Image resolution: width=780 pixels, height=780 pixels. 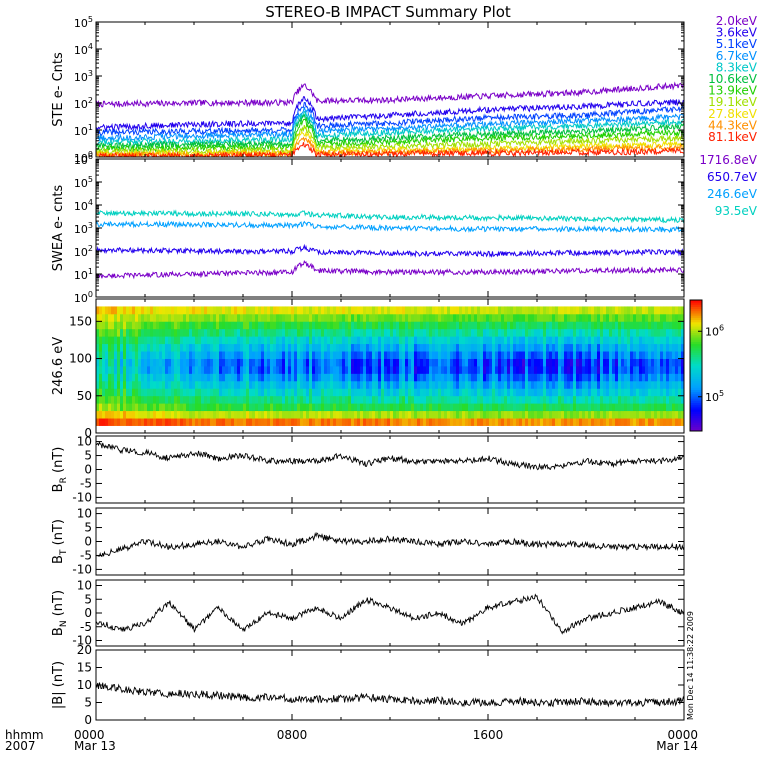 I want to click on br-y-label: BR (nT), so click(x=60, y=470).